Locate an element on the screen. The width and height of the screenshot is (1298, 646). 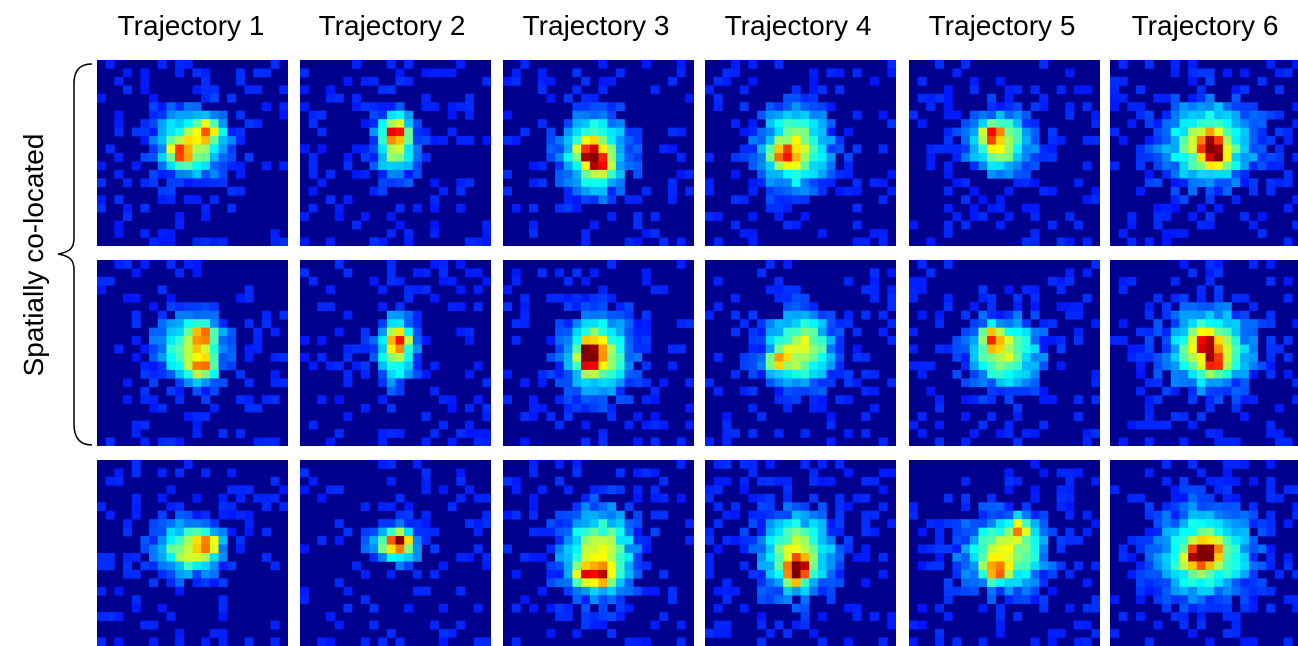
heatmap-r3-c4 is located at coordinates (800, 553).